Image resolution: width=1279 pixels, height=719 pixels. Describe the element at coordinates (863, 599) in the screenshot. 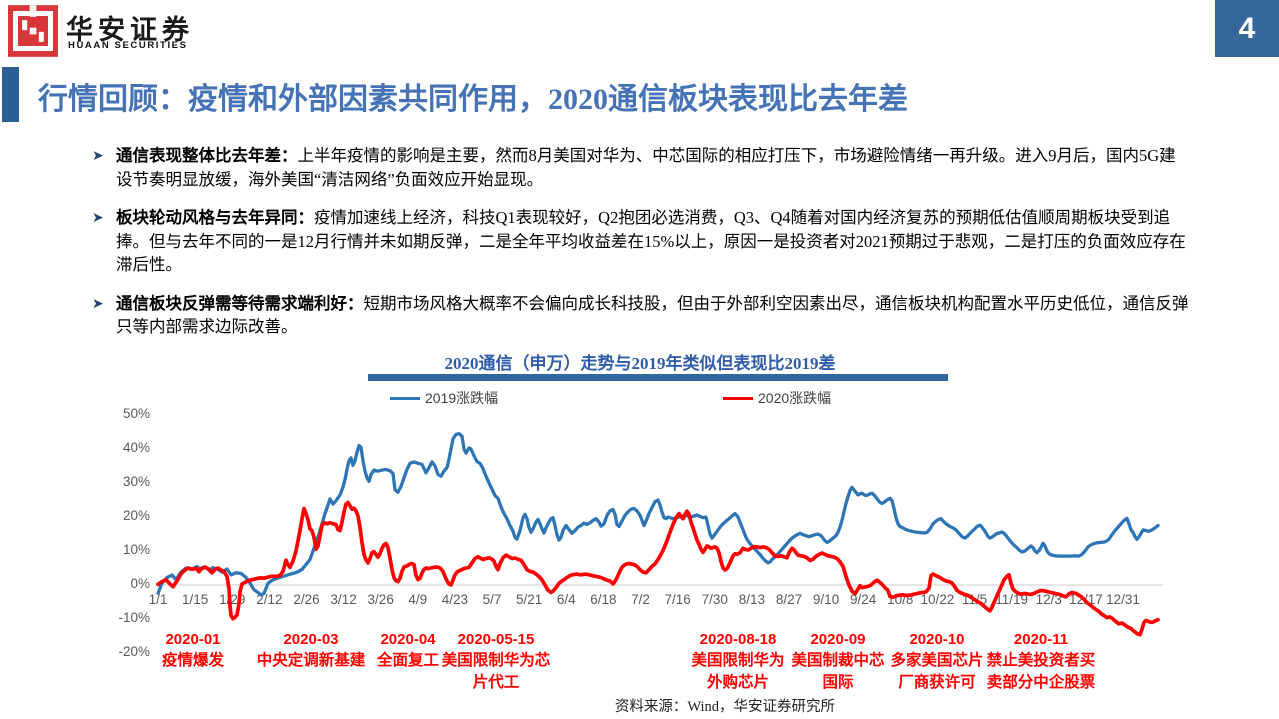

I see `x-axis-tick-label: 9/24` at that location.